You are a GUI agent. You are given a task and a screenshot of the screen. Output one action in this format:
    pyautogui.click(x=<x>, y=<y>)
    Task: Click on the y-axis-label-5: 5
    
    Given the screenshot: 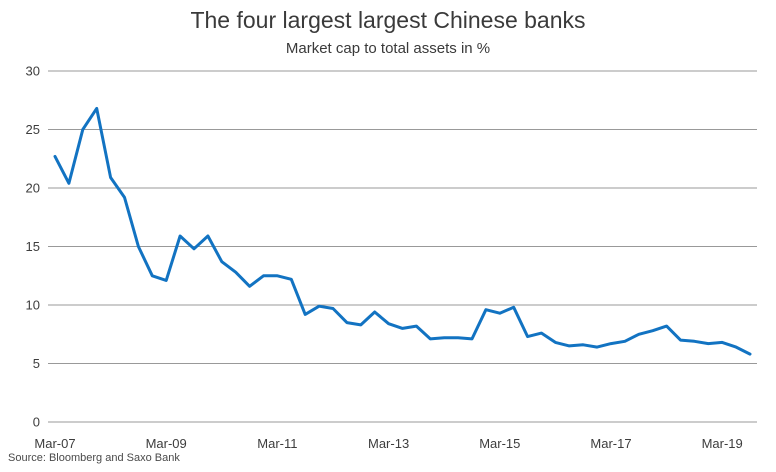 What is the action you would take?
    pyautogui.click(x=36, y=363)
    